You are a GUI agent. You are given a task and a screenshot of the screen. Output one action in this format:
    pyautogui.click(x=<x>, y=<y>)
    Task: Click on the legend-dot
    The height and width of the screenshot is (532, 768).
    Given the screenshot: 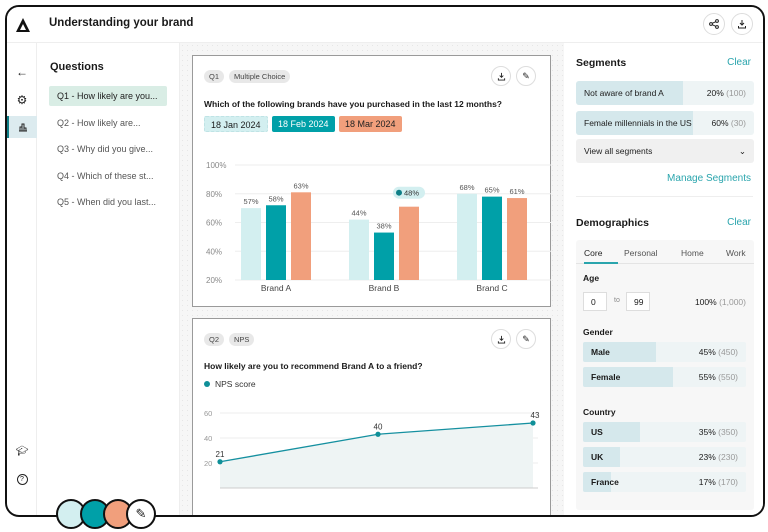 What is the action you would take?
    pyautogui.click(x=207, y=384)
    